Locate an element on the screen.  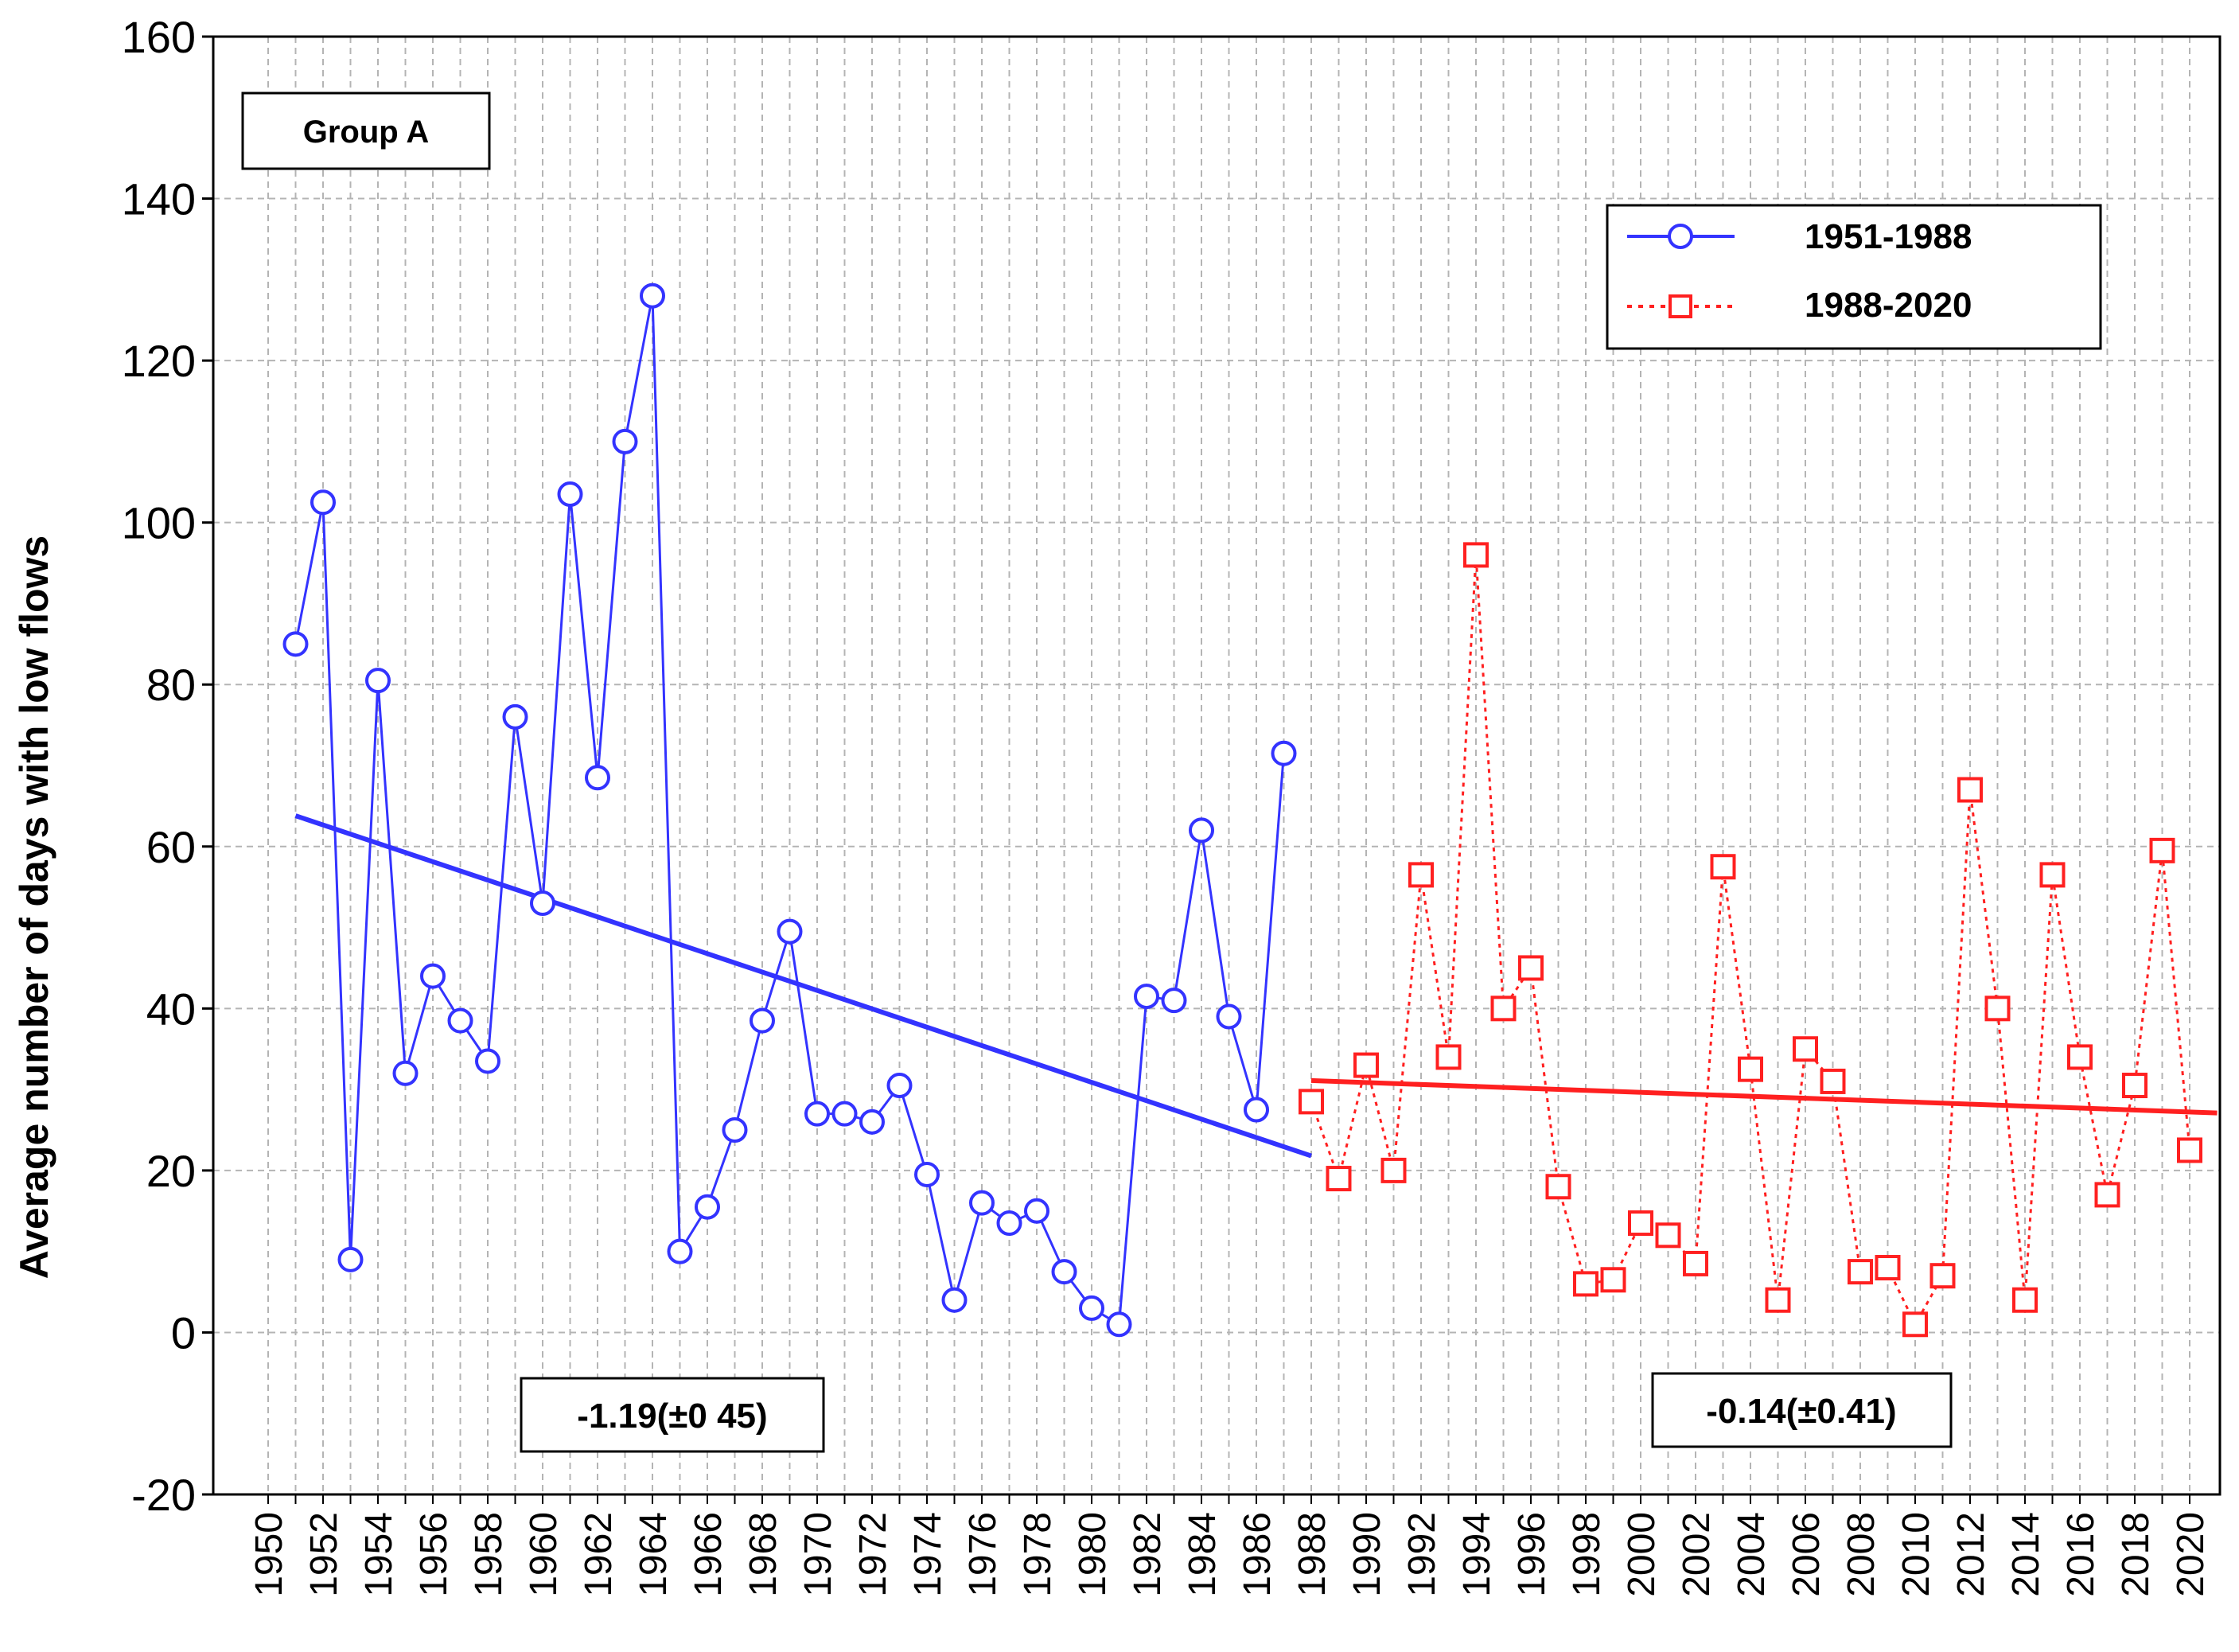
x-tick-label: 1998 is located at coordinates (1587, 1554).